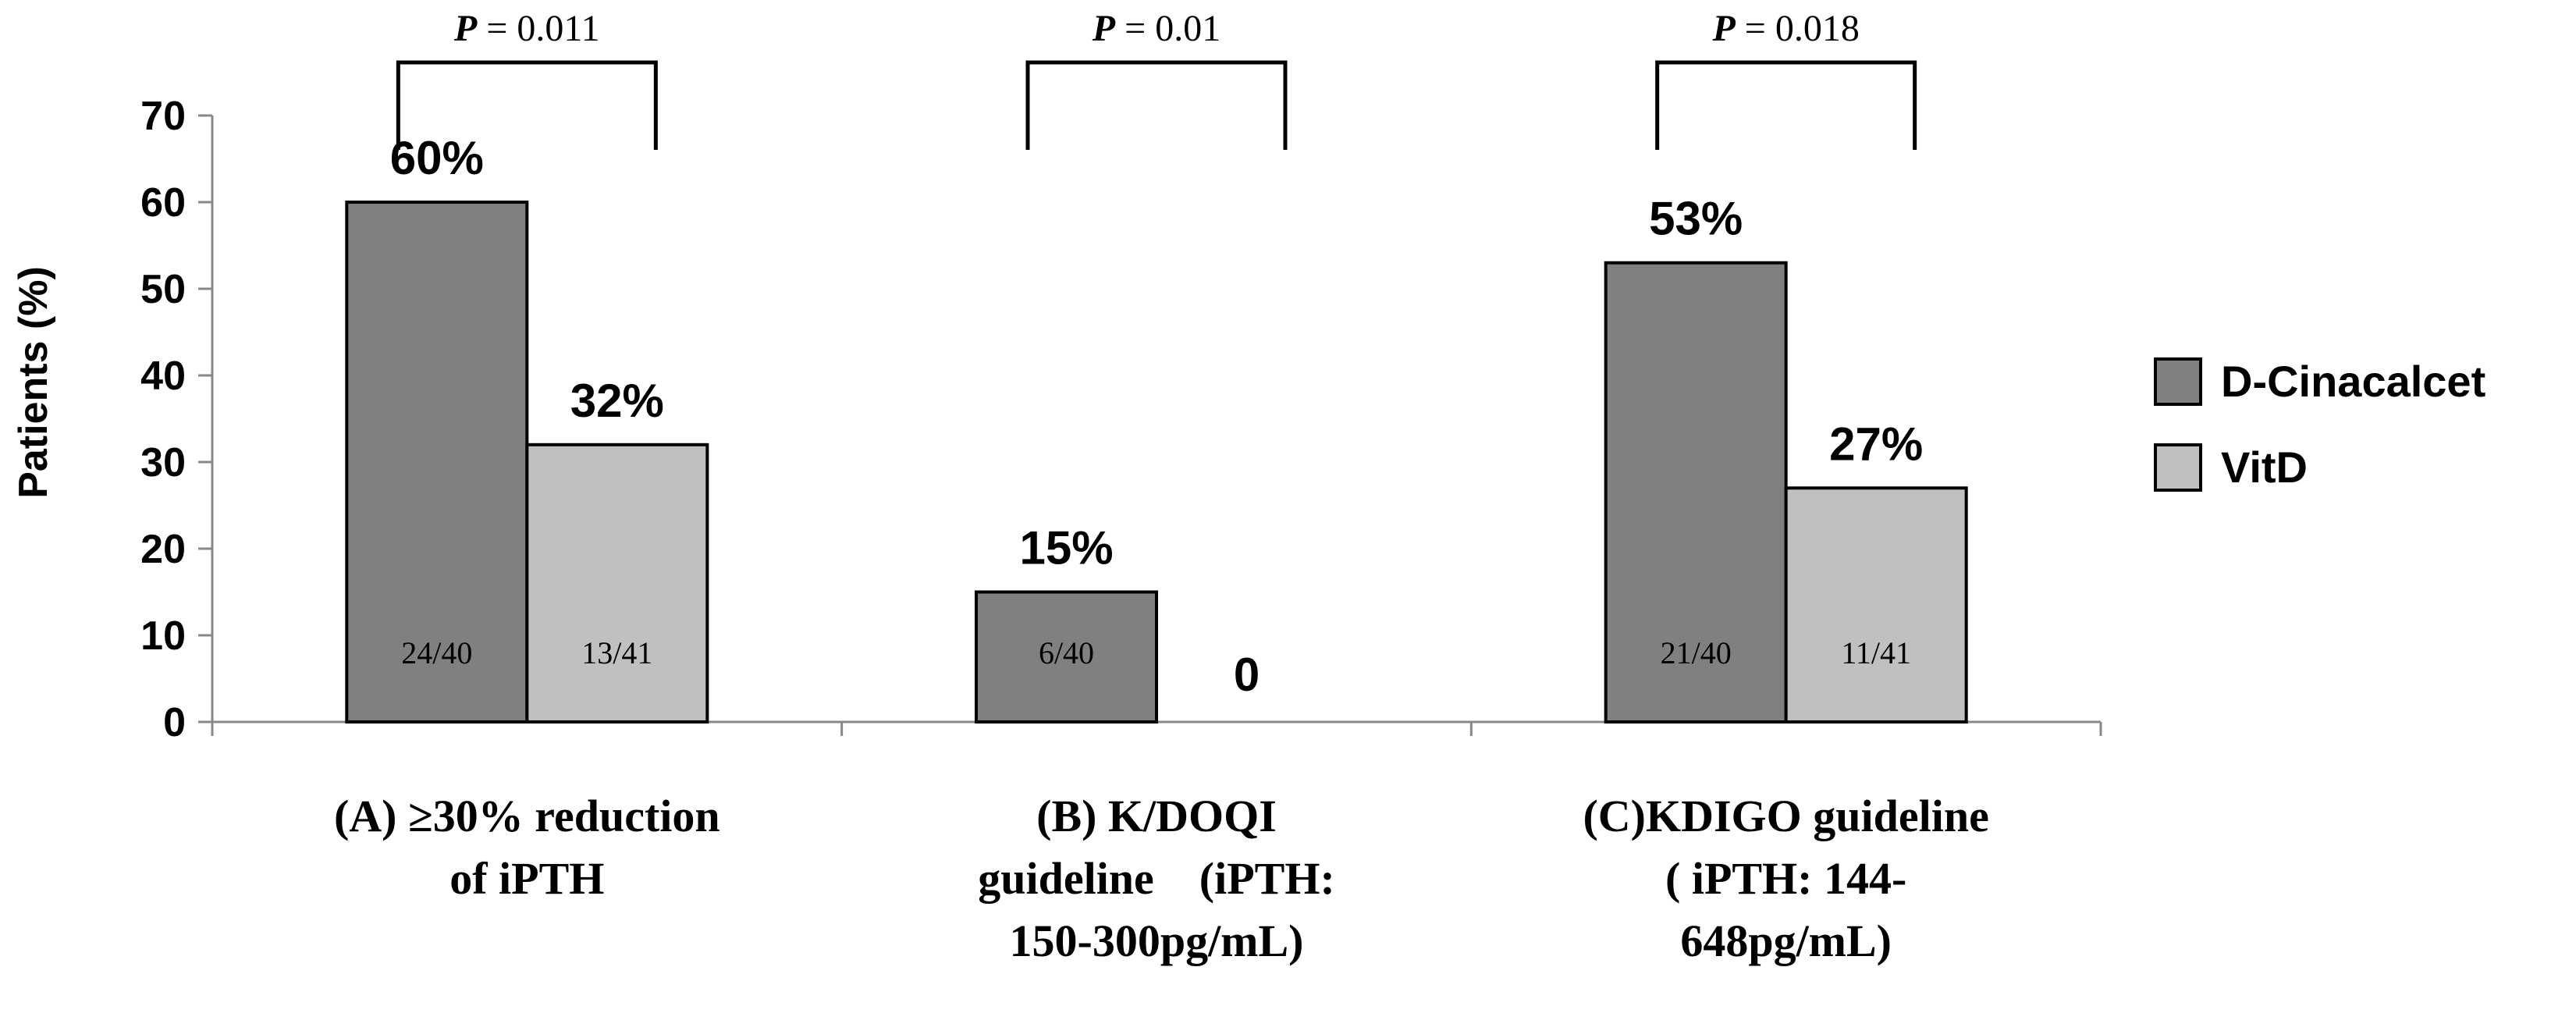  I want to click on p-value-label: P = 0.011, so click(526, 28).